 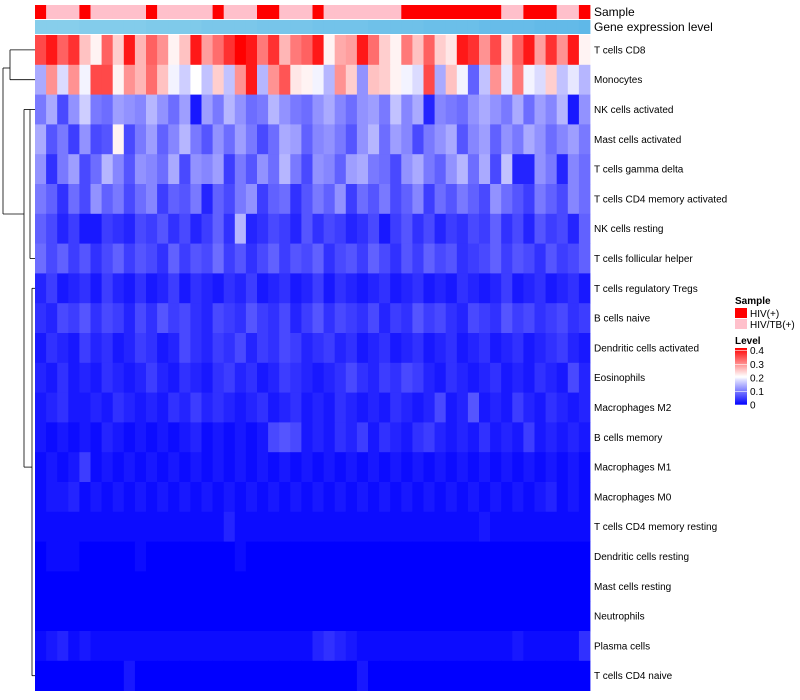 What do you see at coordinates (753, 406) in the screenshot?
I see `legend-tick-label: 0` at bounding box center [753, 406].